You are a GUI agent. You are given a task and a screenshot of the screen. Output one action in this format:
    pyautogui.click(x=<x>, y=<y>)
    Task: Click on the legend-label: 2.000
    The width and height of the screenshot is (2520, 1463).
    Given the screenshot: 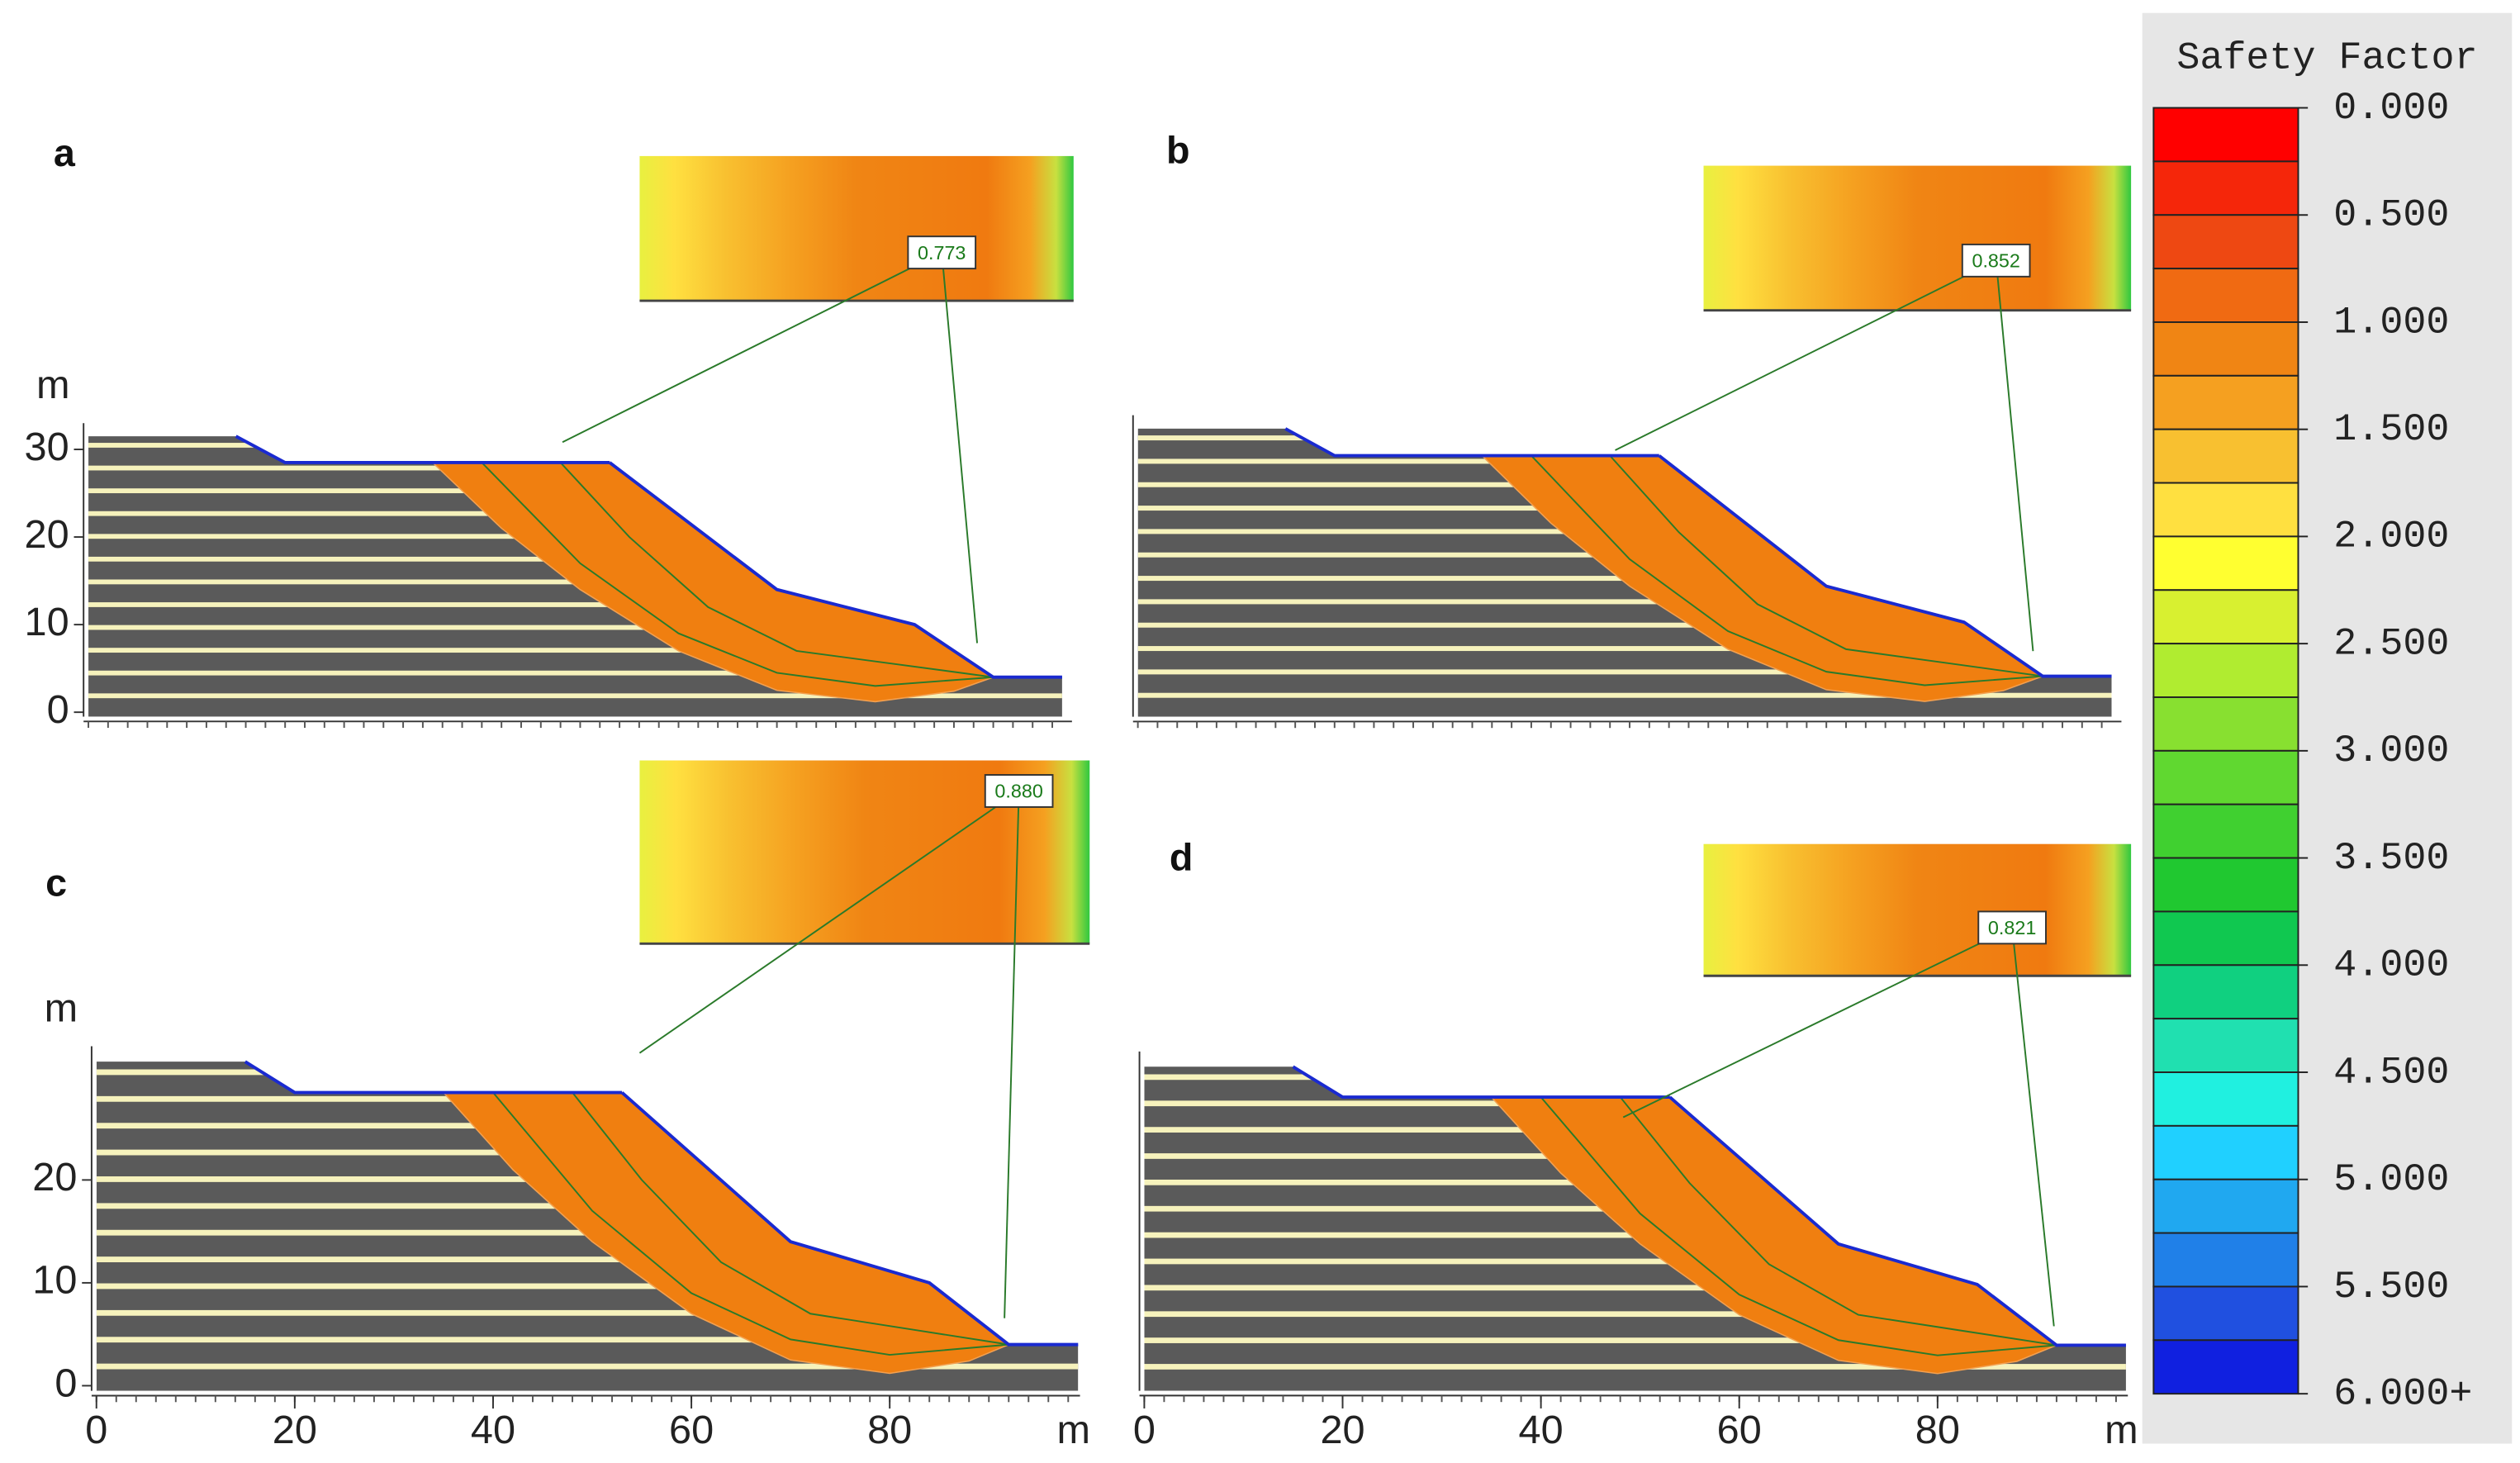 What is the action you would take?
    pyautogui.click(x=2391, y=537)
    